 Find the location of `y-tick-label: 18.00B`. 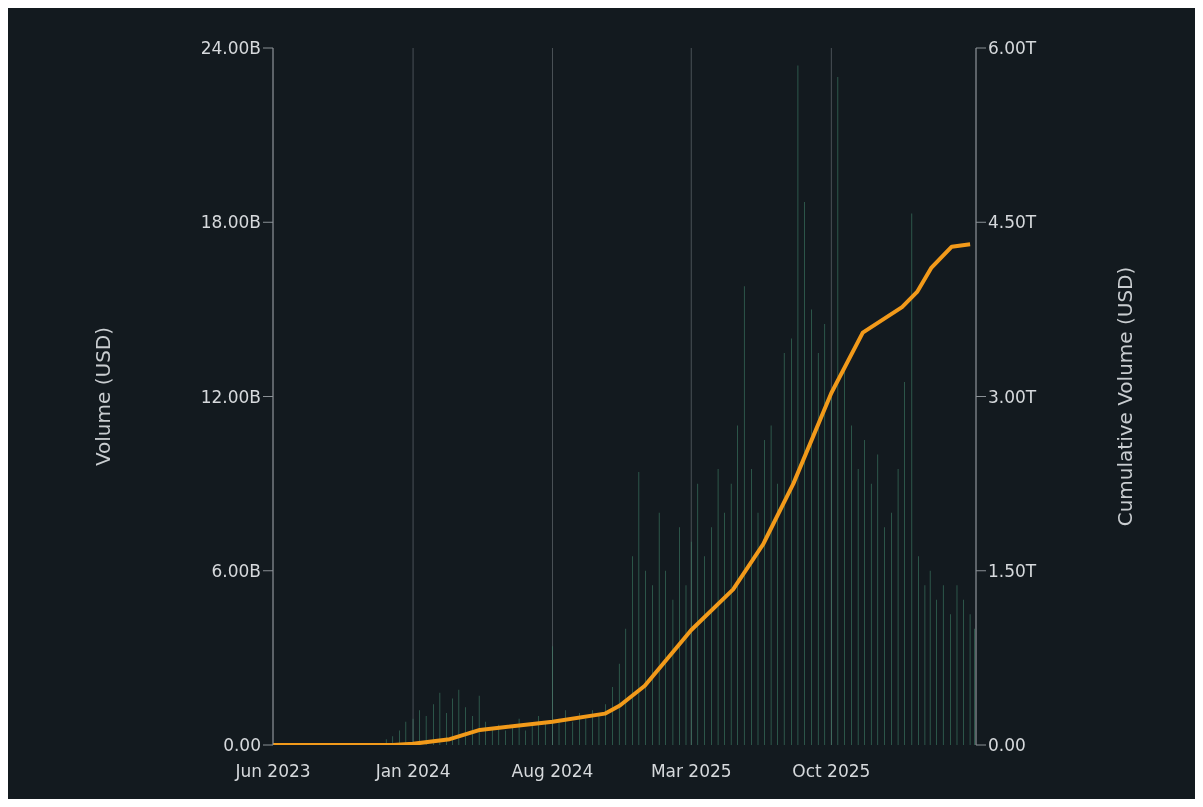

y-tick-label: 18.00B is located at coordinates (230, 222).